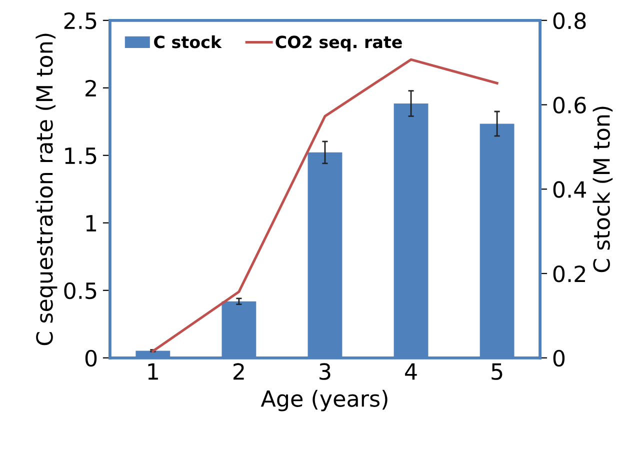 The image size is (628, 453). I want to click on y-tick-label: 0, so click(91, 358).